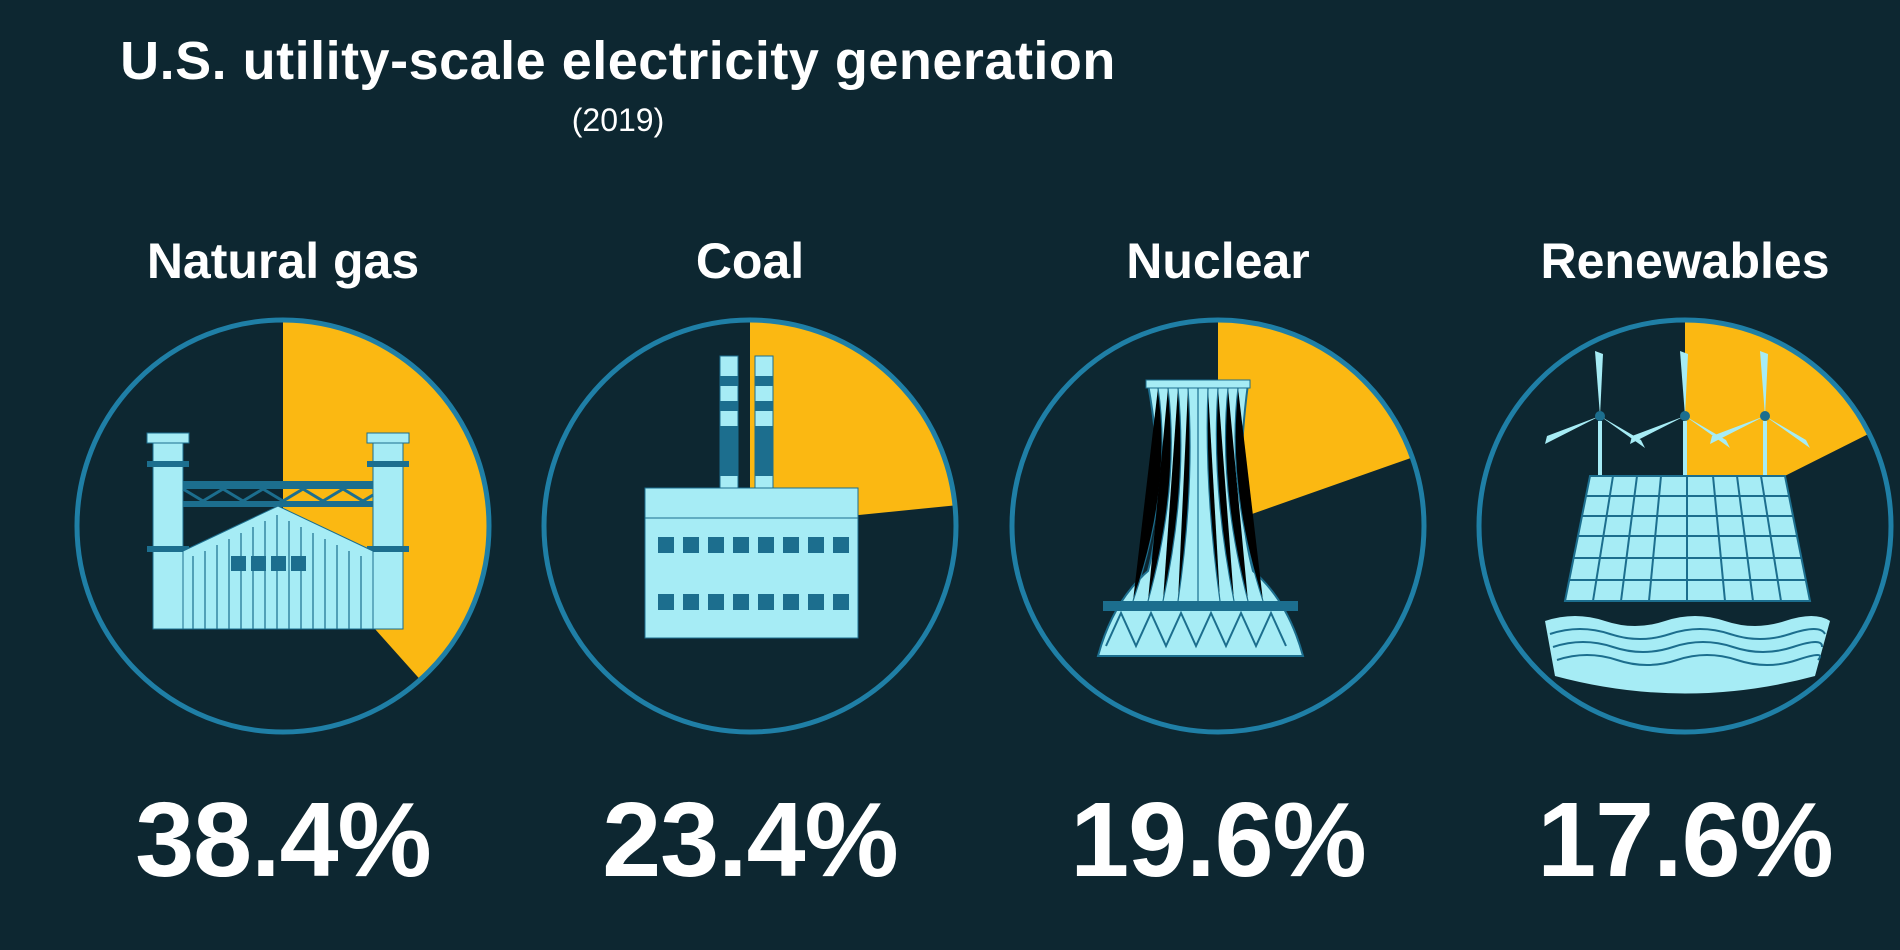 The height and width of the screenshot is (950, 1900). What do you see at coordinates (1218, 261) in the screenshot?
I see `category-label-nuclear: Nuclear` at bounding box center [1218, 261].